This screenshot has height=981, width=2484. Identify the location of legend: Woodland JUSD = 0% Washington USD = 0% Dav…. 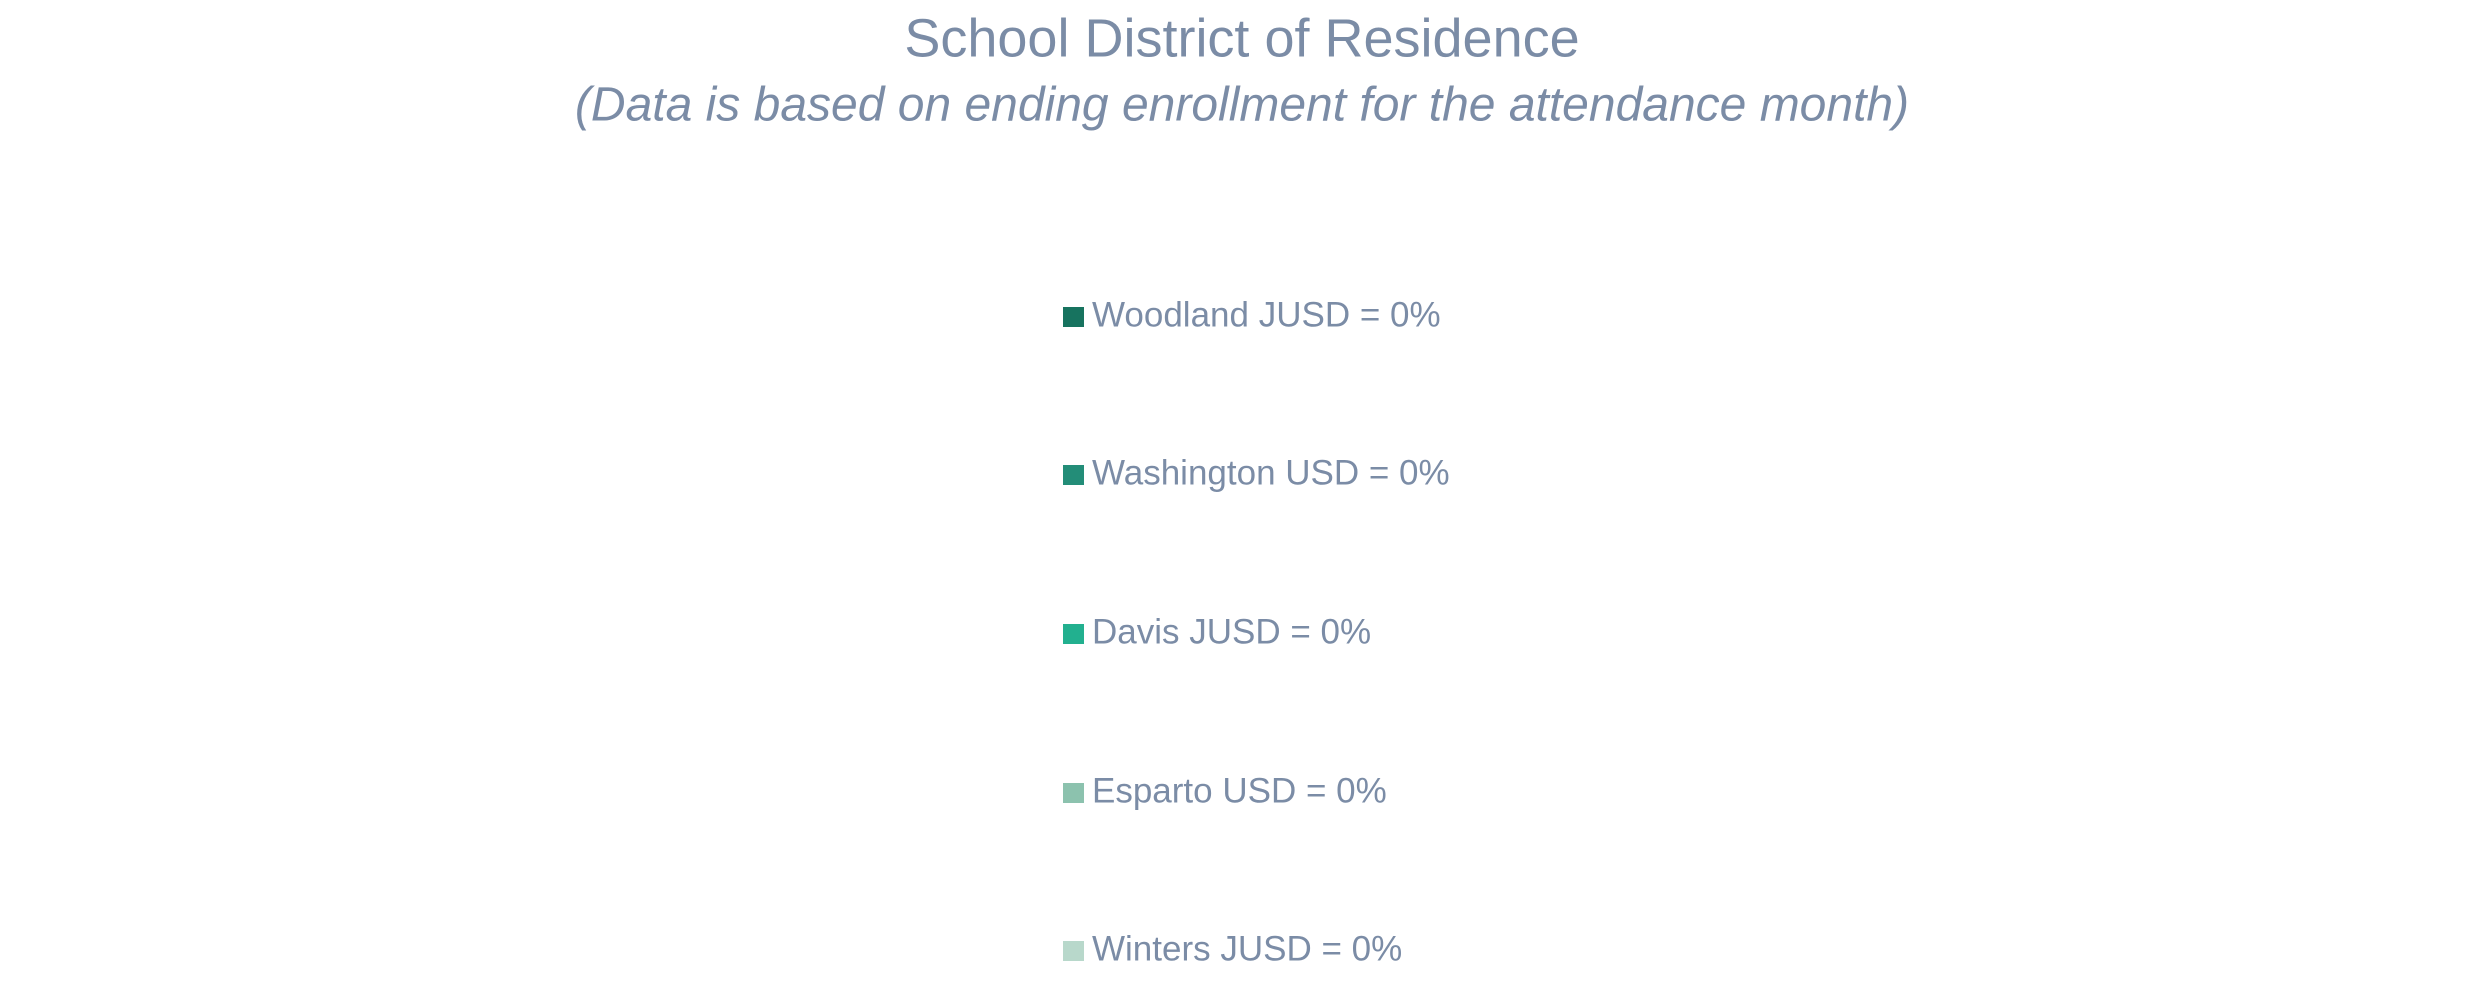
(1256, 631).